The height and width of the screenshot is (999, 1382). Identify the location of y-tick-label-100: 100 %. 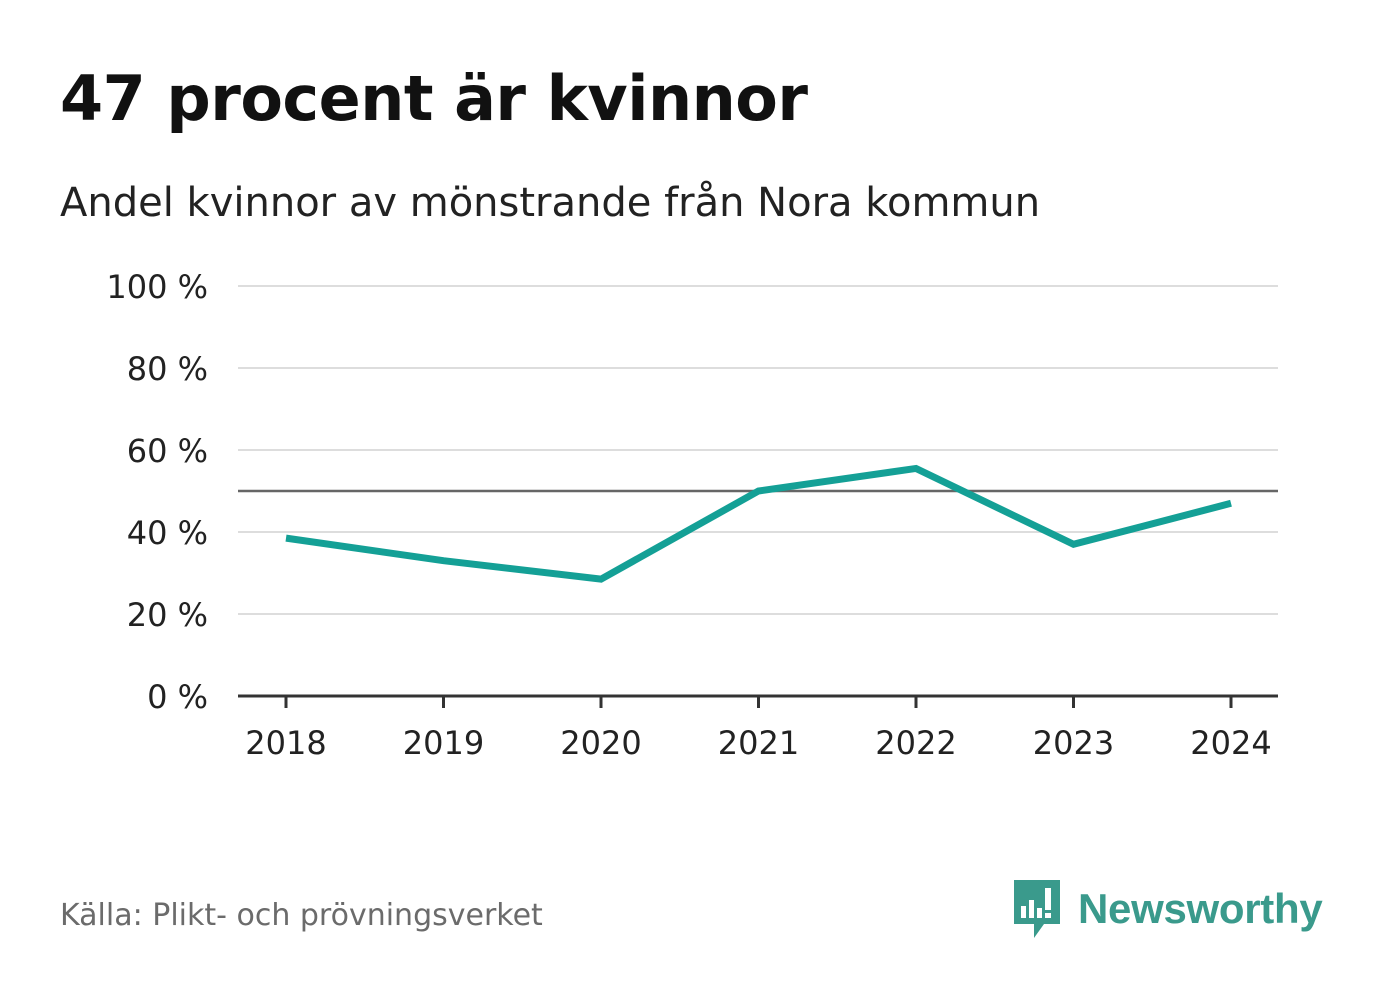
(157, 287).